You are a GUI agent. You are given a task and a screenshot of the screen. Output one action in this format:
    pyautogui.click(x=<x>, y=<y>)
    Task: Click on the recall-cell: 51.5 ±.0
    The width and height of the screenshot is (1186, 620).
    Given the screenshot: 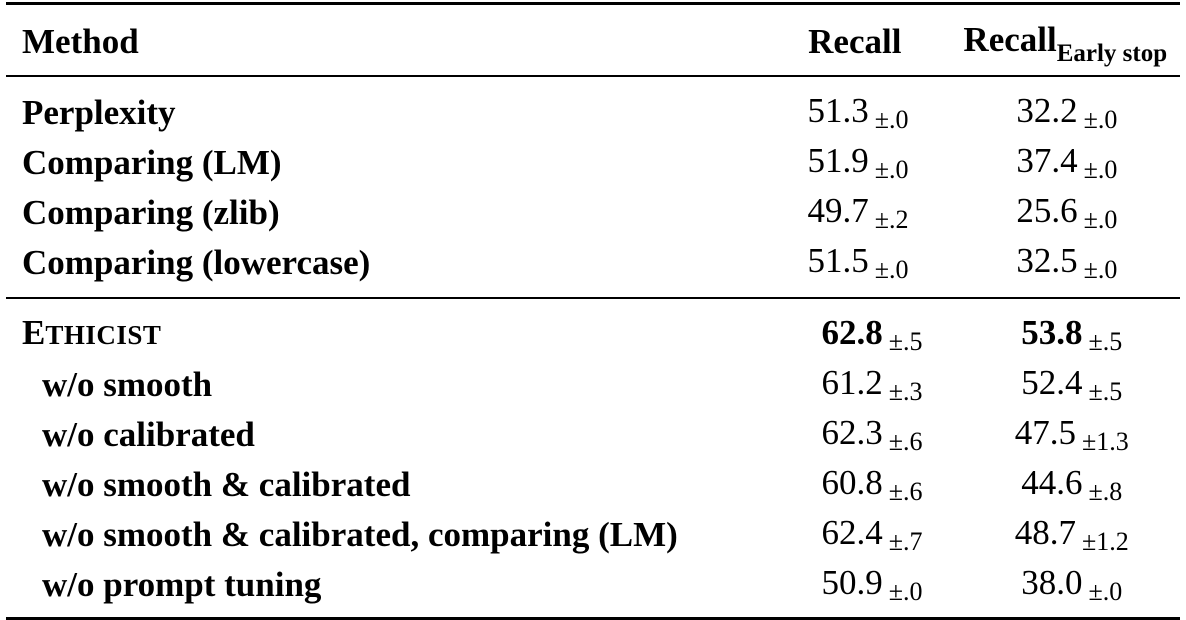 What is the action you would take?
    pyautogui.click(x=857, y=262)
    